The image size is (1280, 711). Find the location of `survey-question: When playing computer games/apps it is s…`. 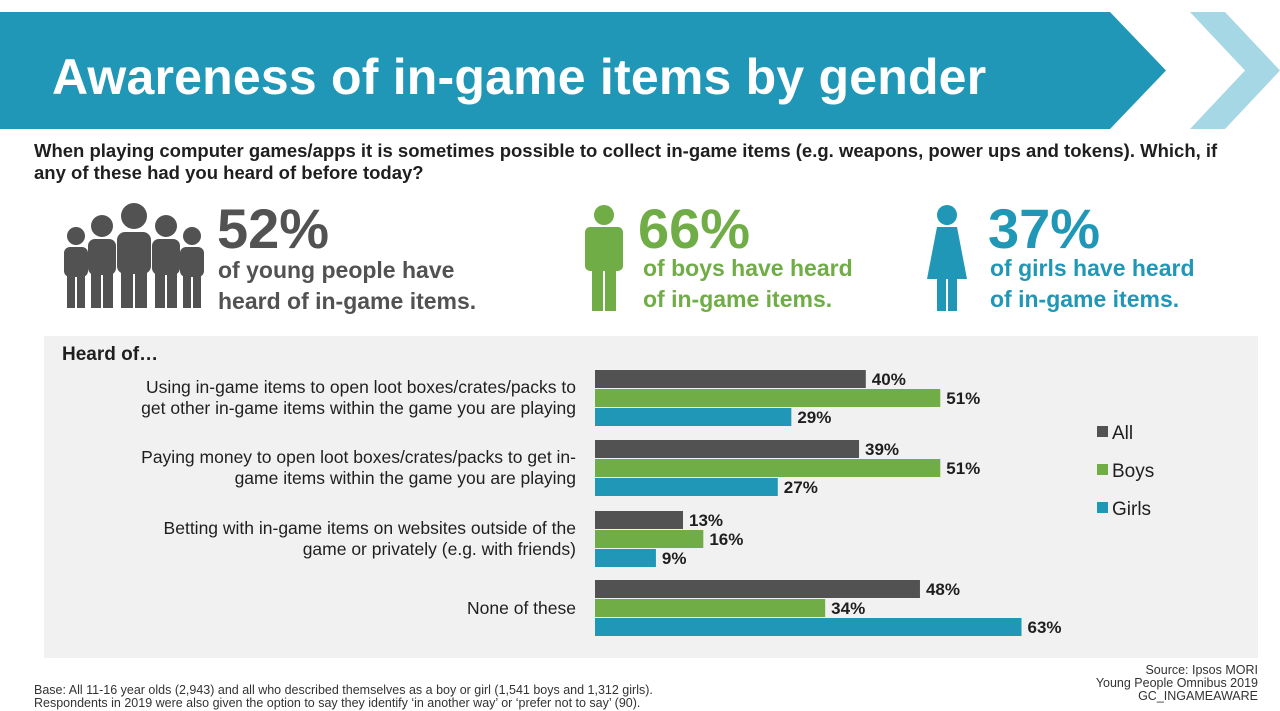

survey-question: When playing computer games/apps it is s… is located at coordinates (626, 161).